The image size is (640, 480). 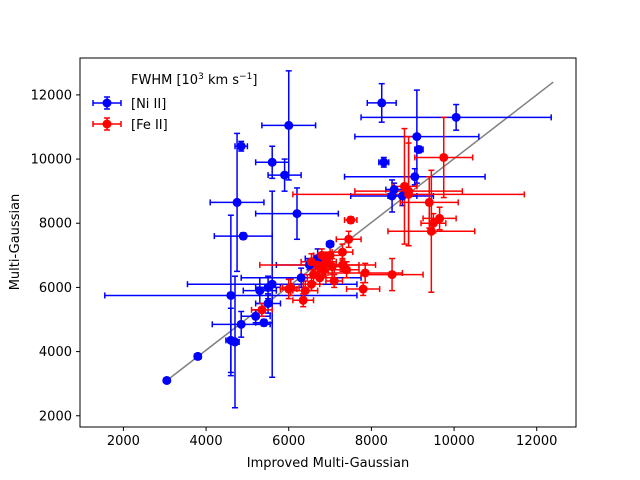 What do you see at coordinates (371, 441) in the screenshot?
I see `x-tick-label: 8000` at bounding box center [371, 441].